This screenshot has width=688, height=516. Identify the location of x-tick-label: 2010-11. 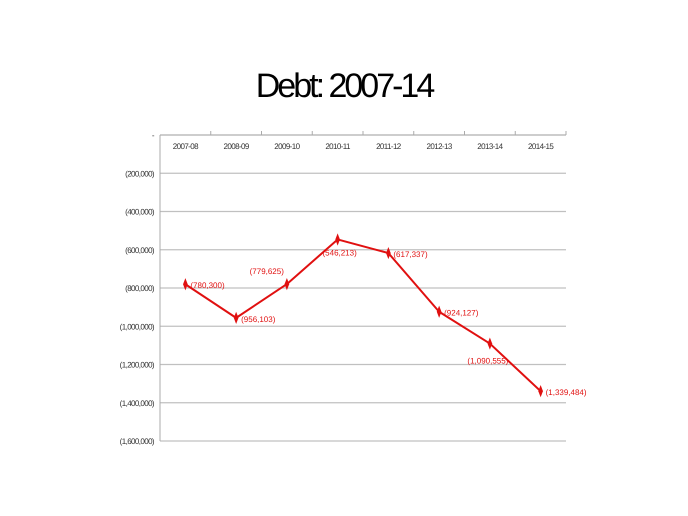
(338, 146).